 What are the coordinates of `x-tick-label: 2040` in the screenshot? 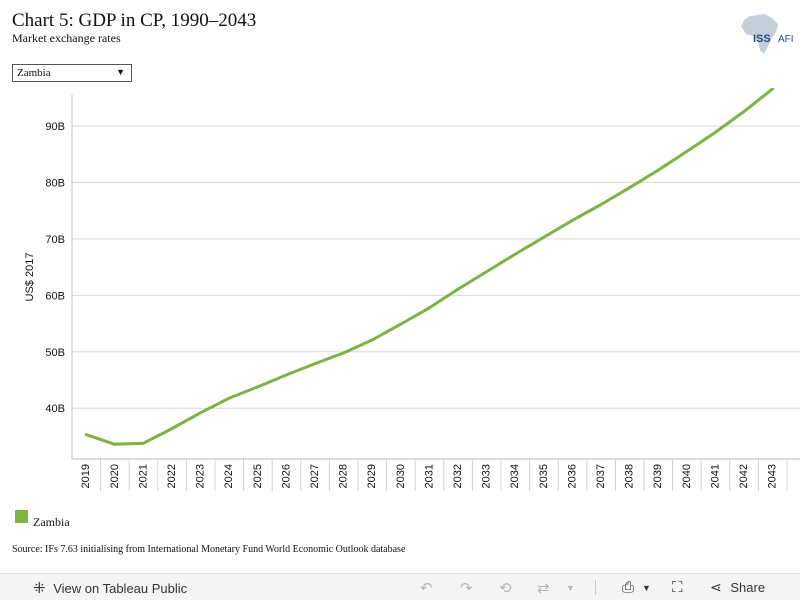 It's located at (687, 476).